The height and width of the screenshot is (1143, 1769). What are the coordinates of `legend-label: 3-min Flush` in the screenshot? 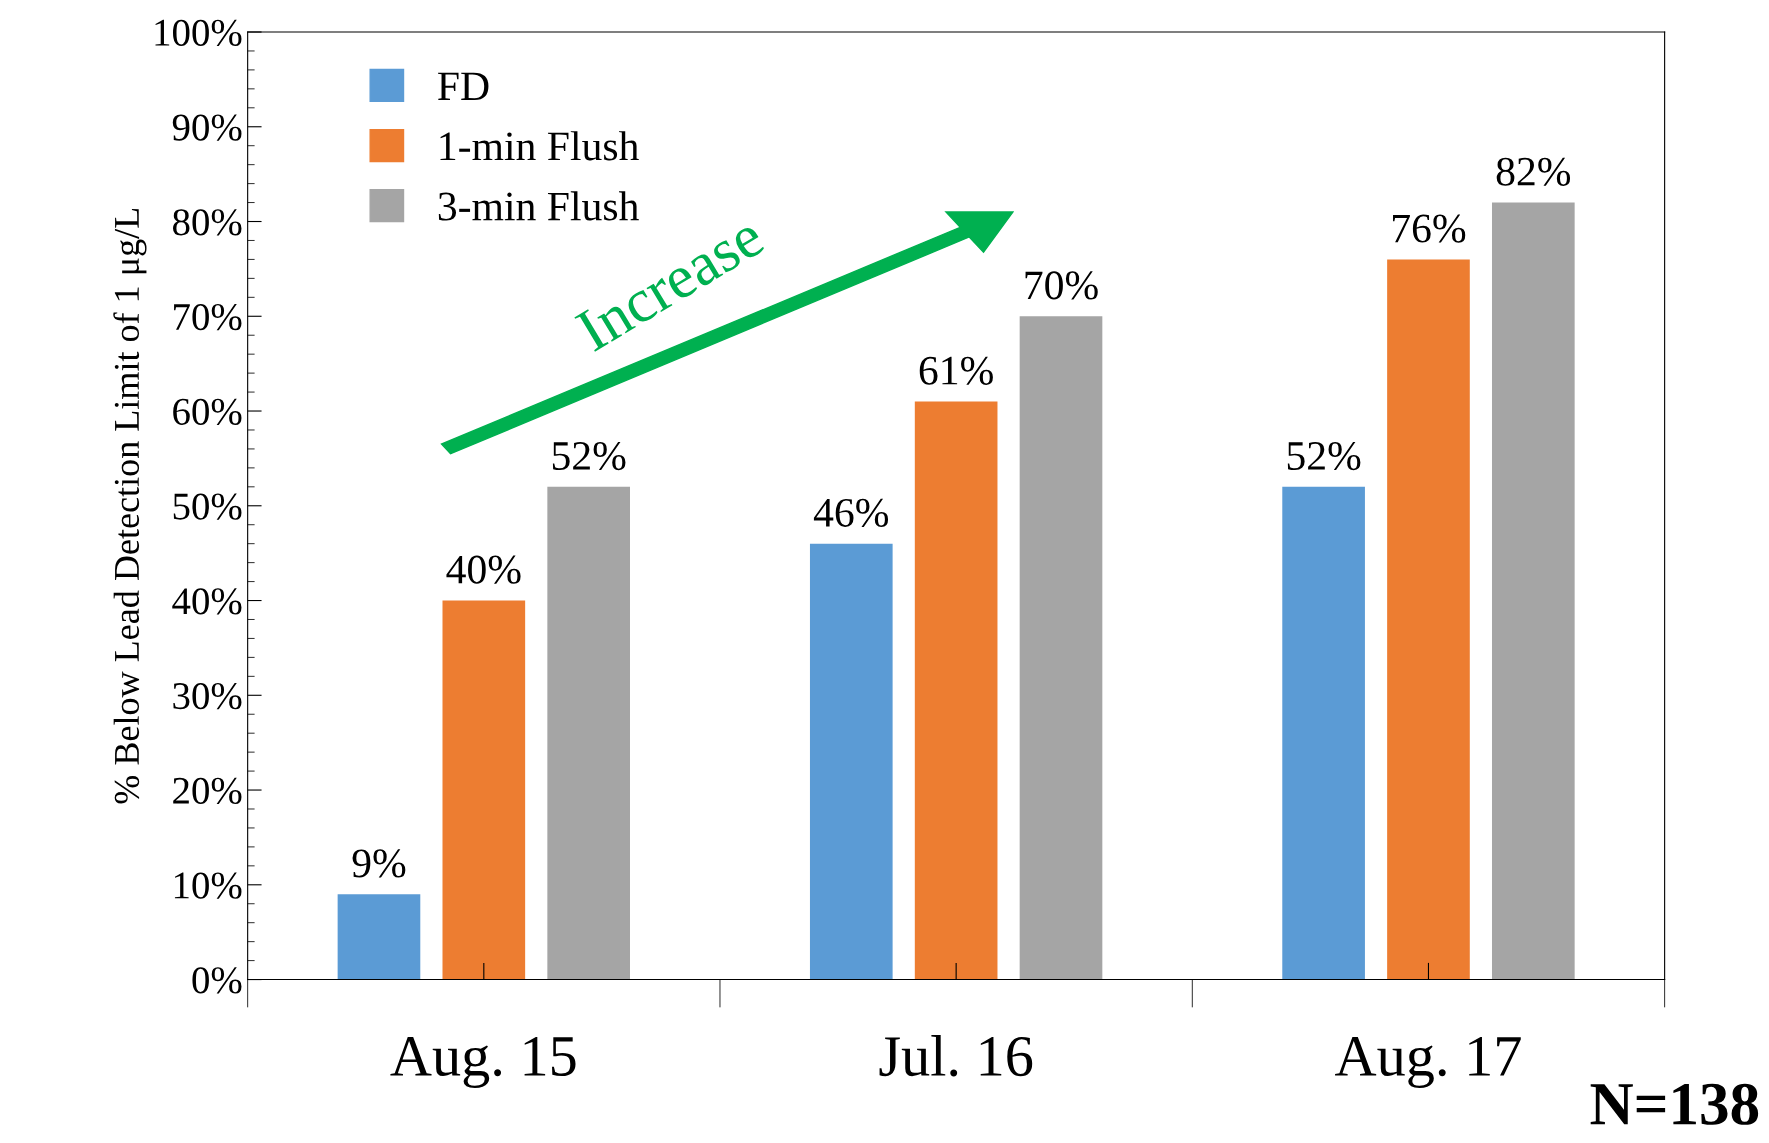 It's located at (538, 206).